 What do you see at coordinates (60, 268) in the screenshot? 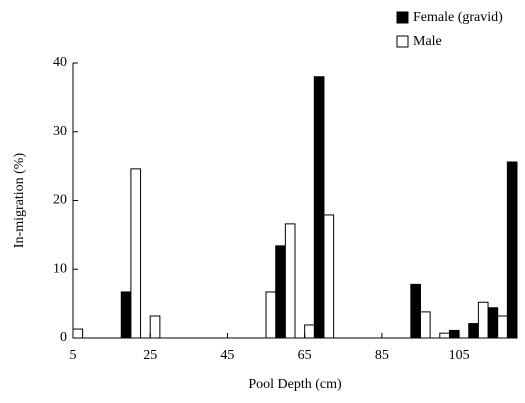
I see `y-tick-label: 10` at bounding box center [60, 268].